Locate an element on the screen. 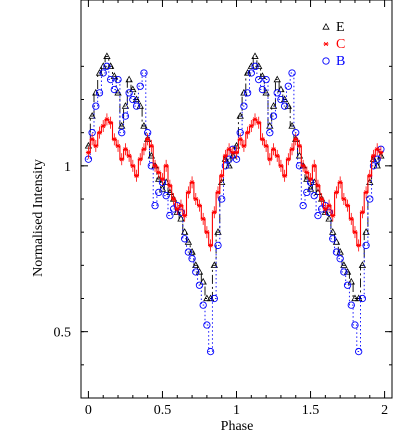 Image resolution: width=409 pixels, height=436 pixels. legend-label-C: C is located at coordinates (340, 44).